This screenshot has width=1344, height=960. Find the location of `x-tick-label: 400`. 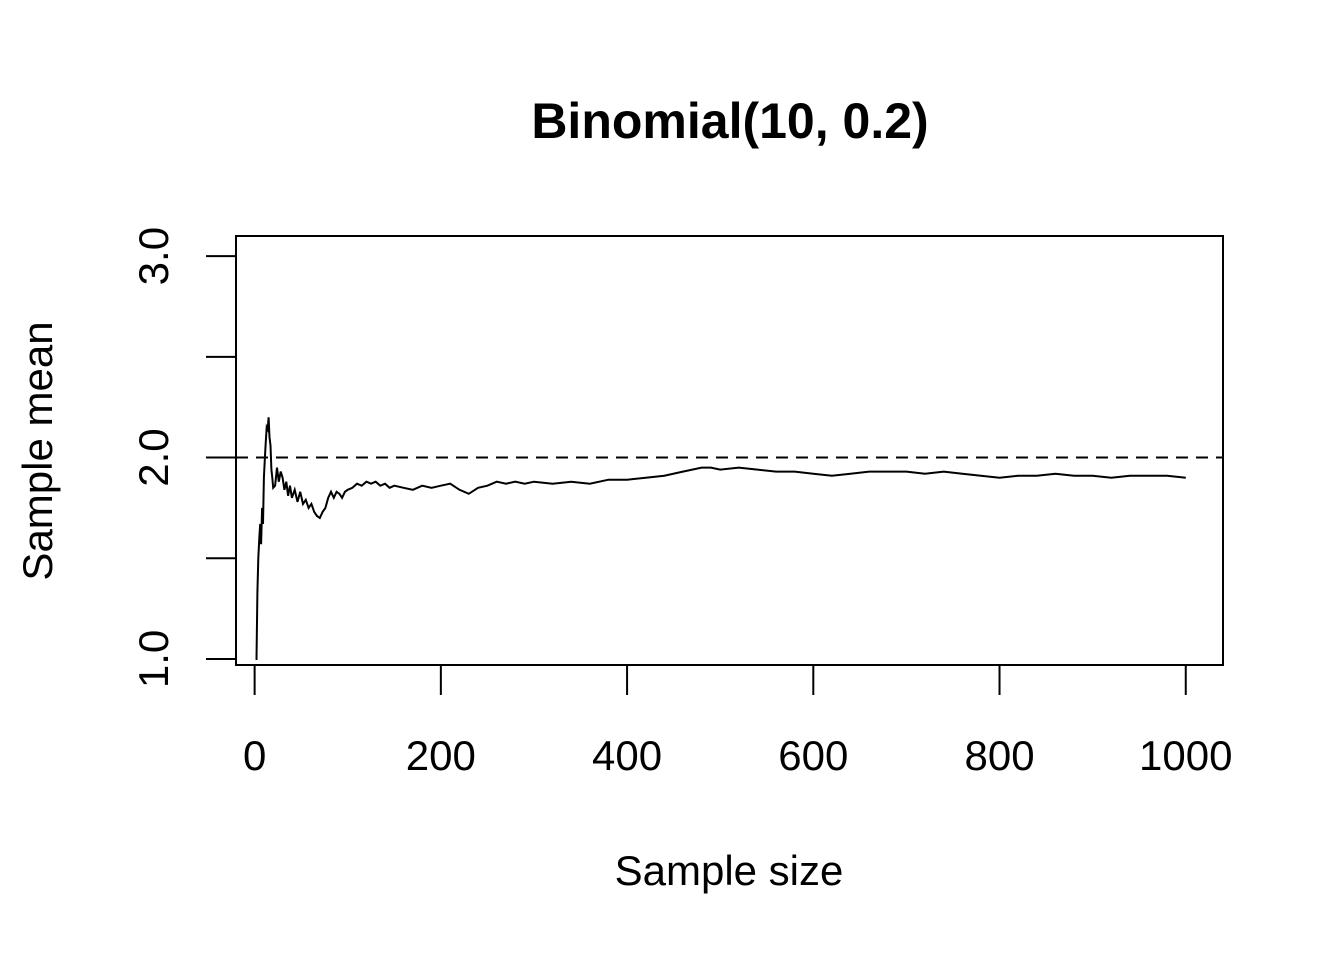

x-tick-label: 400 is located at coordinates (627, 755).